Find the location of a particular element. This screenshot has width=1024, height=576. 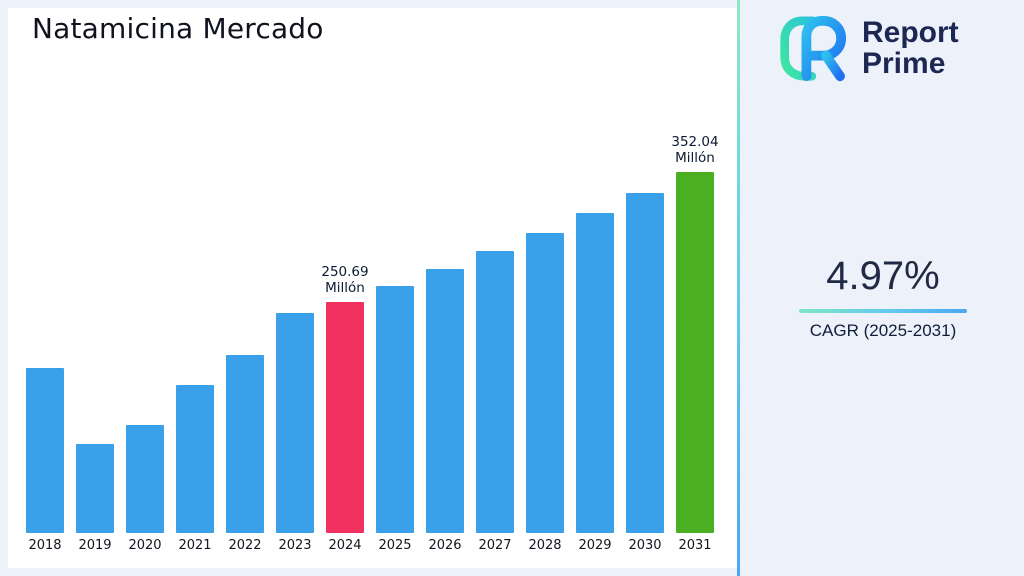

bar-2019 is located at coordinates (95, 488).